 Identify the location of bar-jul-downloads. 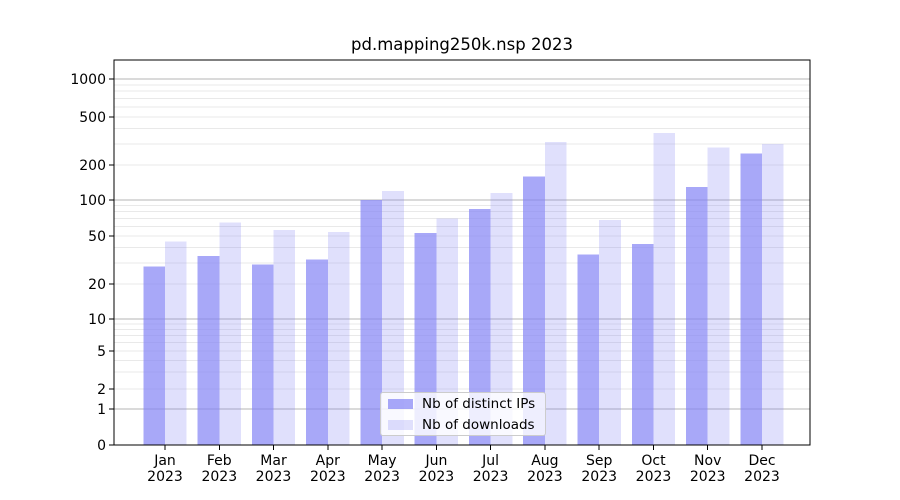
(501, 318).